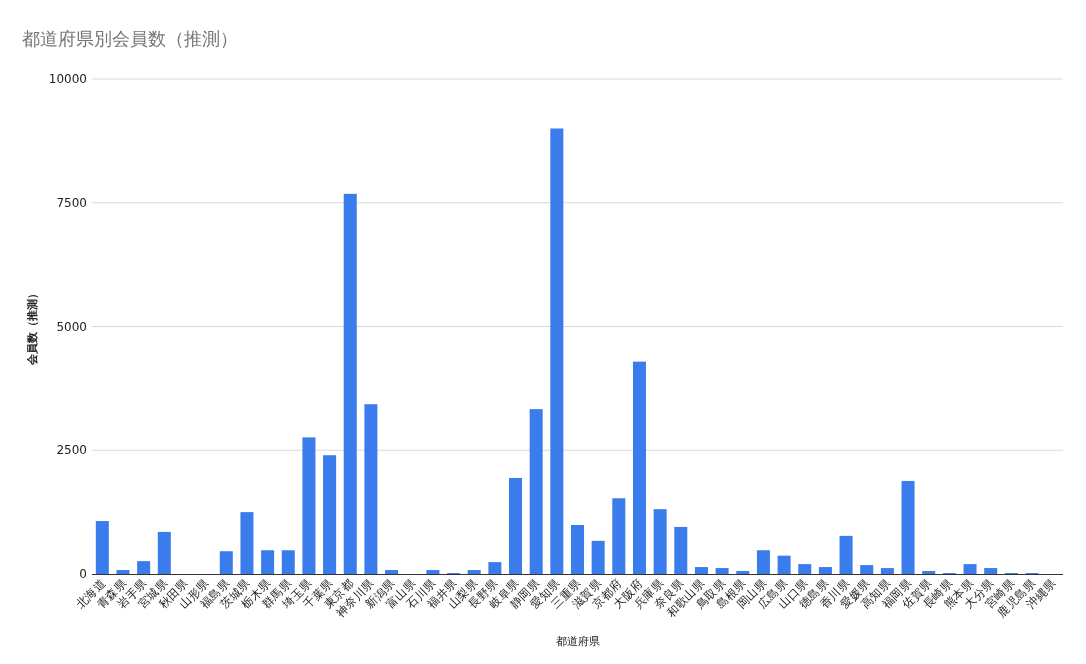 Image resolution: width=1086 pixels, height=664 pixels. I want to click on y-tick-label: 2500, so click(71, 450).